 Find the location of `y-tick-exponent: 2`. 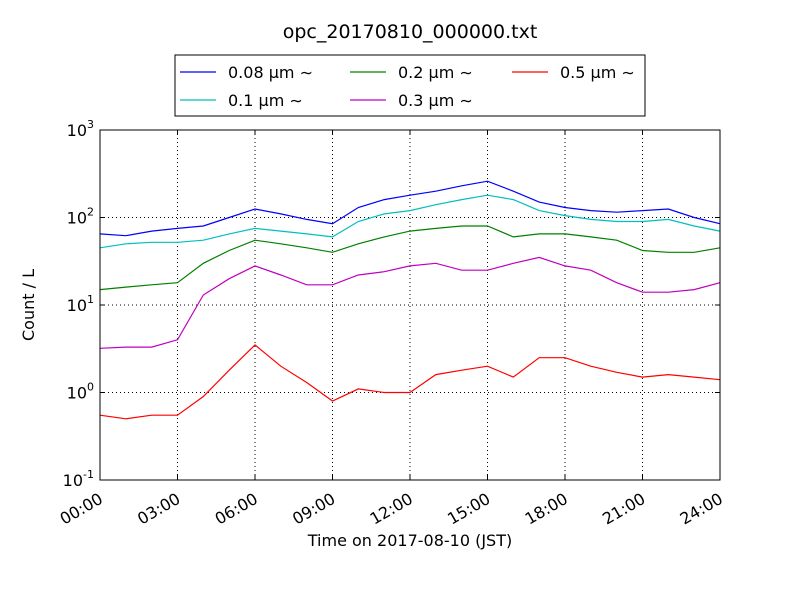

y-tick-exponent: 2 is located at coordinates (90, 212).